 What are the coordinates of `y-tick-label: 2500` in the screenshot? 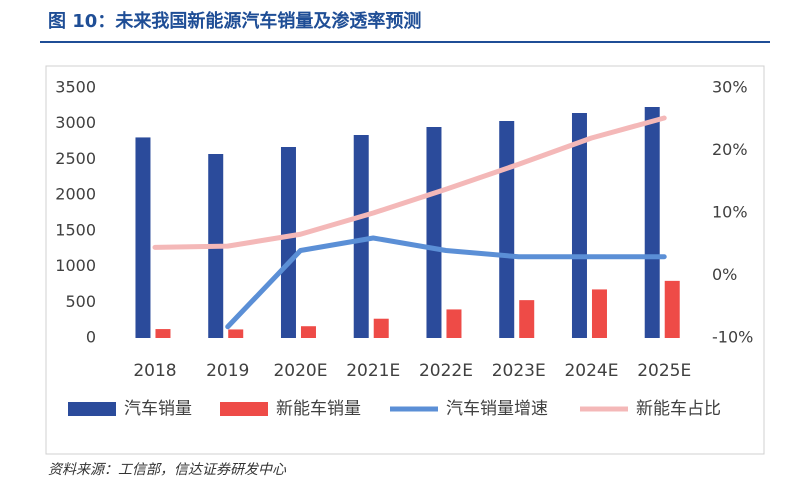 It's located at (75, 158).